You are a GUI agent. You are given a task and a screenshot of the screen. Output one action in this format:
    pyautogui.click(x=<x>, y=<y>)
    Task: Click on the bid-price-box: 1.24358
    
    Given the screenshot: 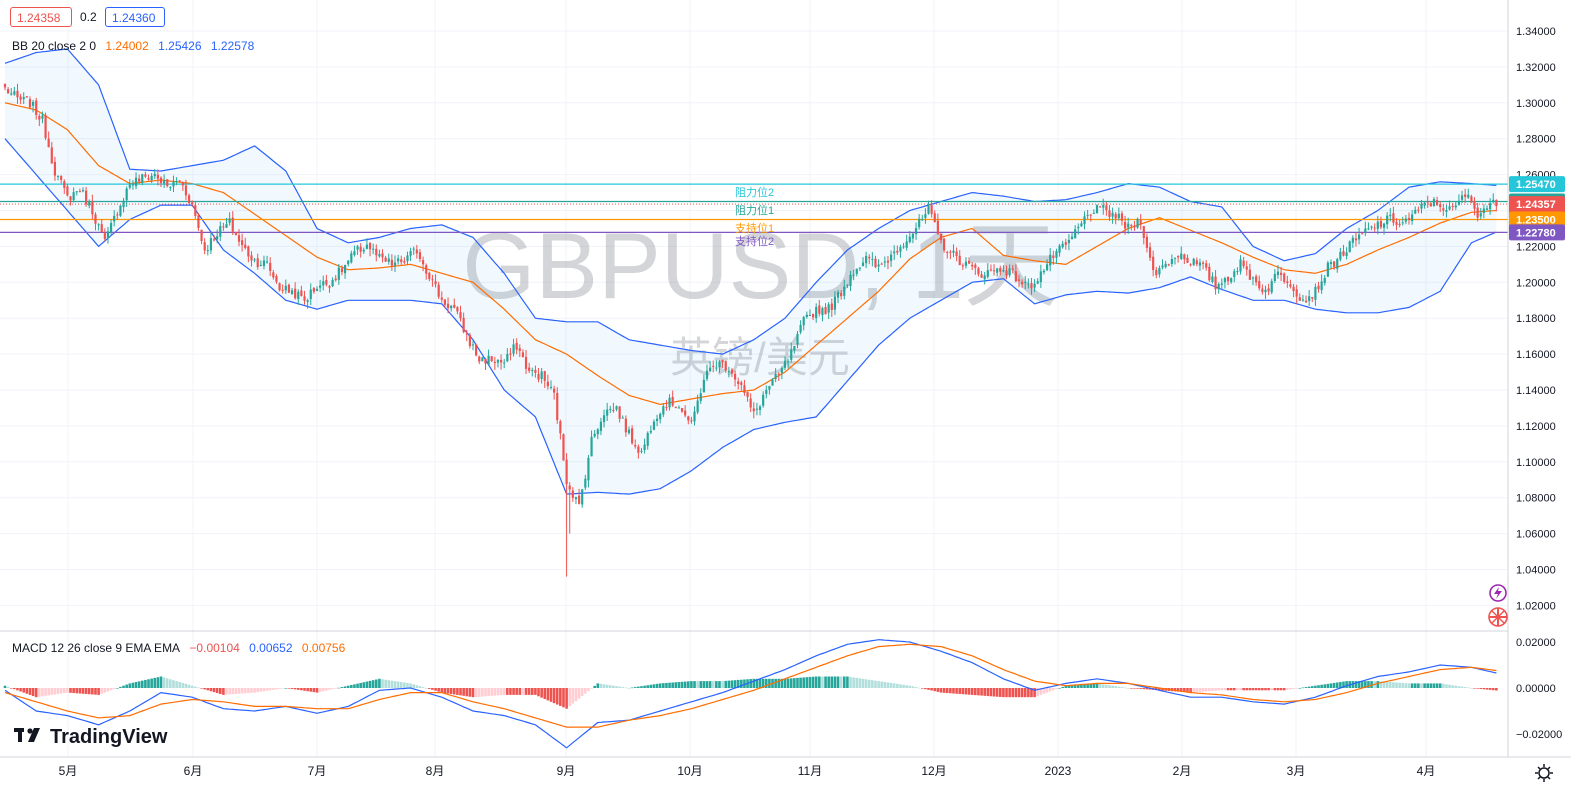 What is the action you would take?
    pyautogui.click(x=41, y=17)
    